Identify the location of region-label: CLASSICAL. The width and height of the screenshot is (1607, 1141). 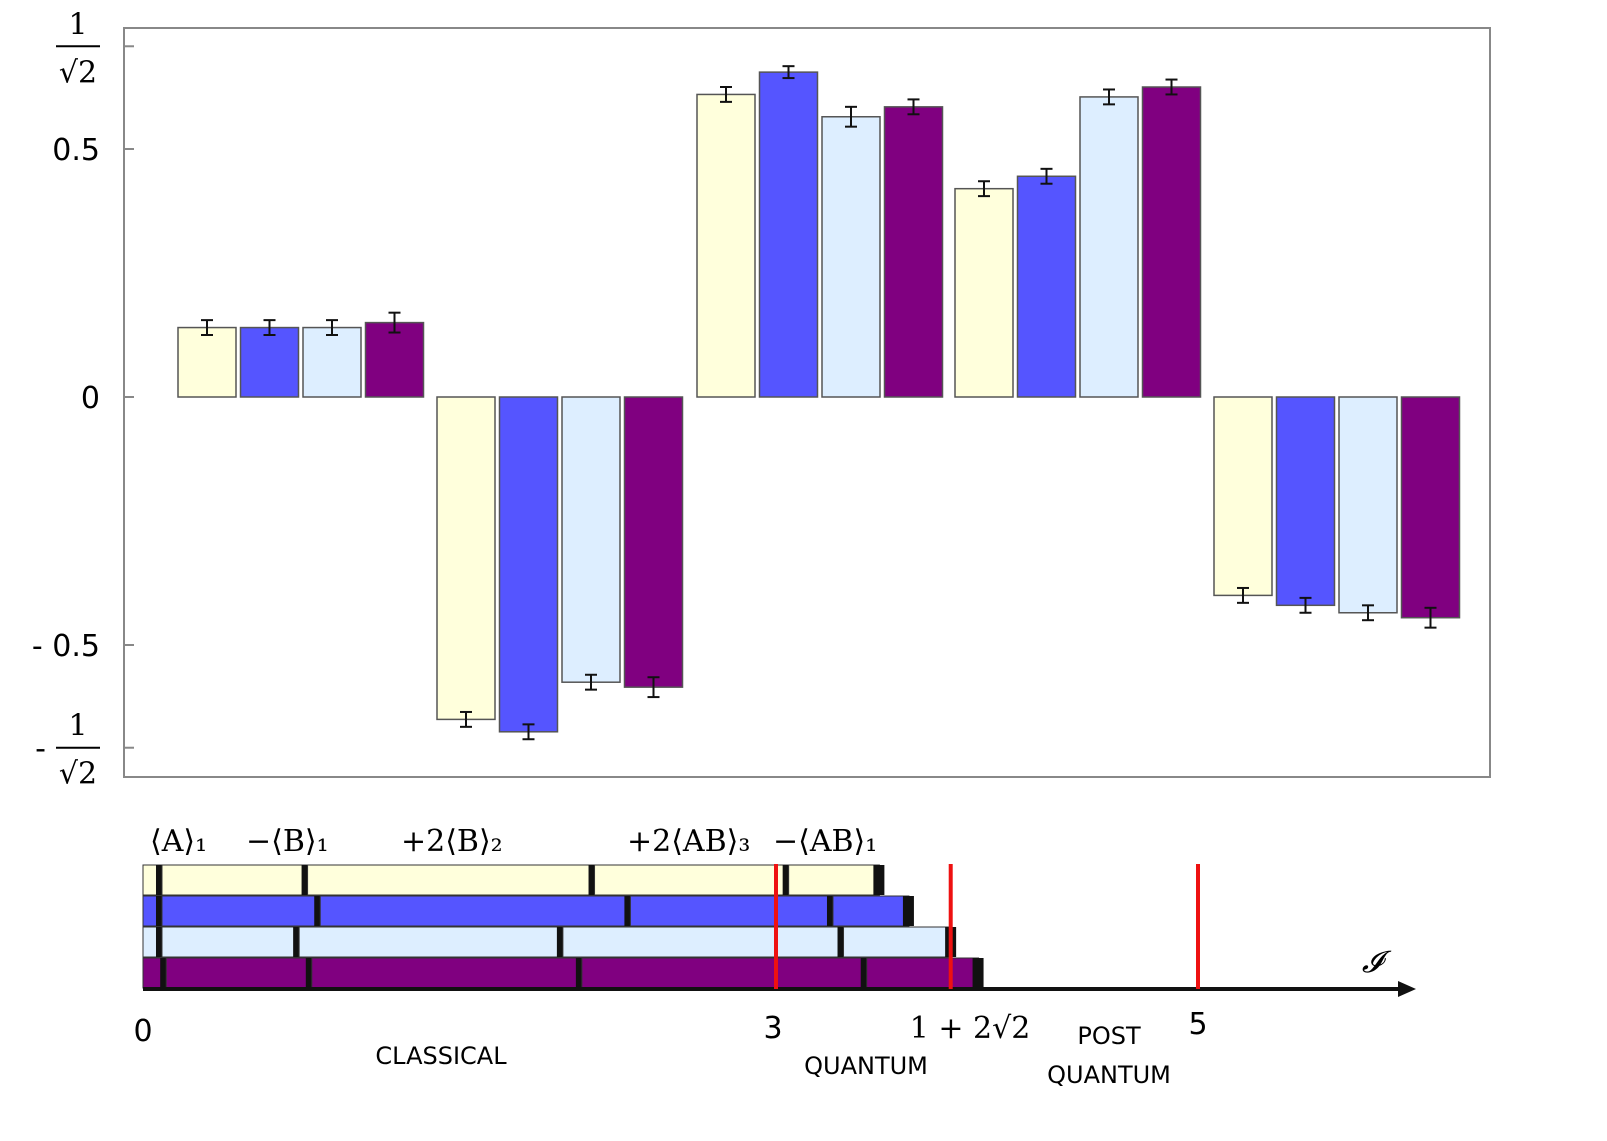
(441, 1056).